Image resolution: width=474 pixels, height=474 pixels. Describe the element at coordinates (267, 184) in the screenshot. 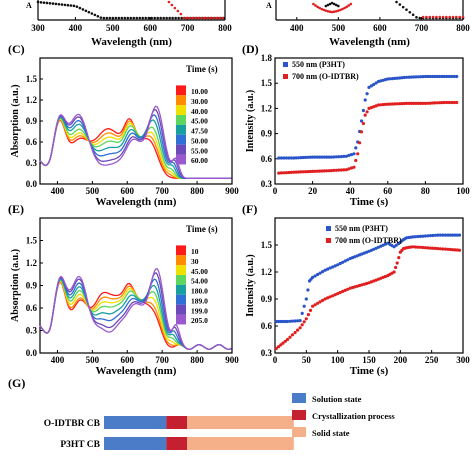

I see `y-tick-label: 0.3` at that location.